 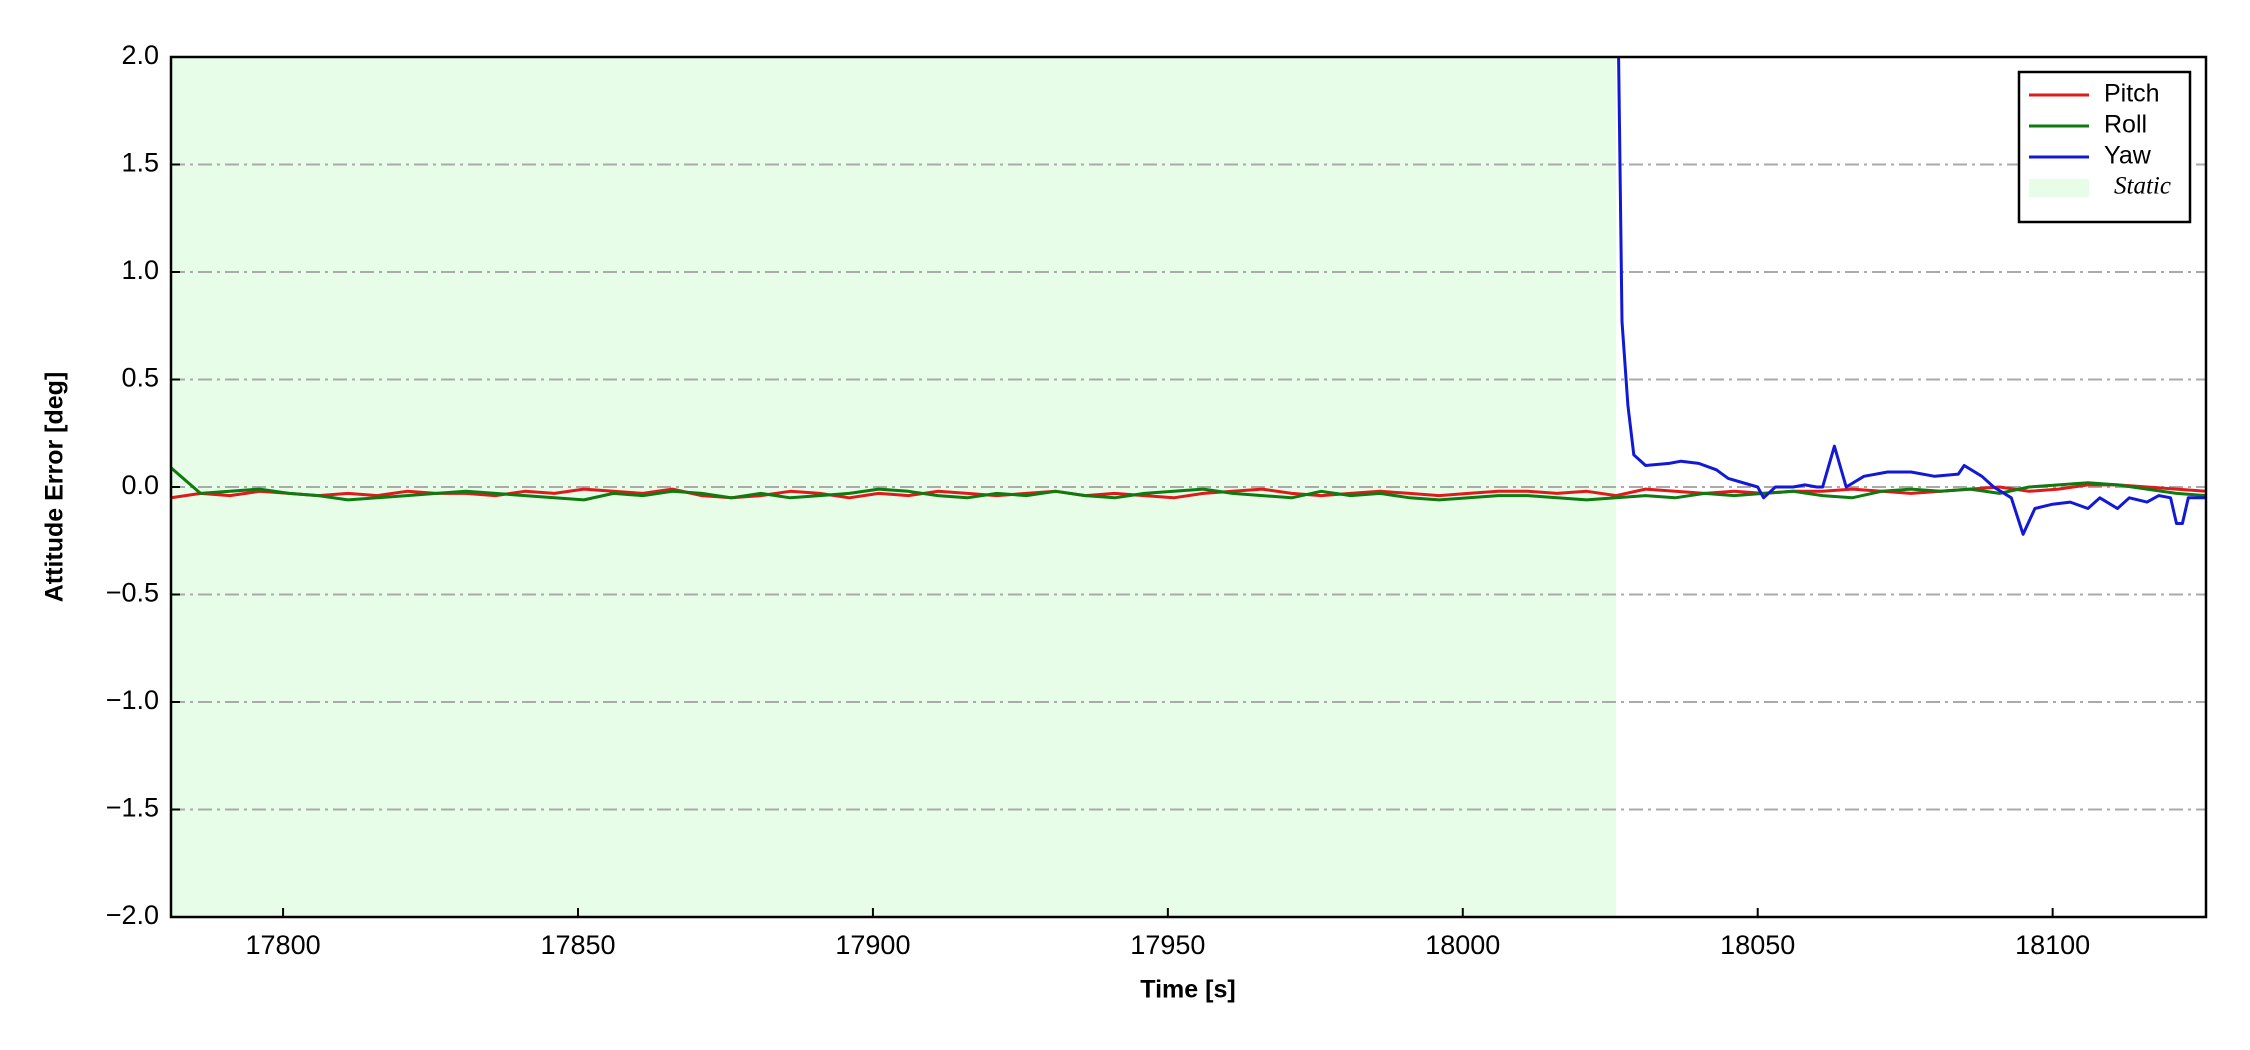 What do you see at coordinates (132, 808) in the screenshot?
I see `y-tick-label: −1.5` at bounding box center [132, 808].